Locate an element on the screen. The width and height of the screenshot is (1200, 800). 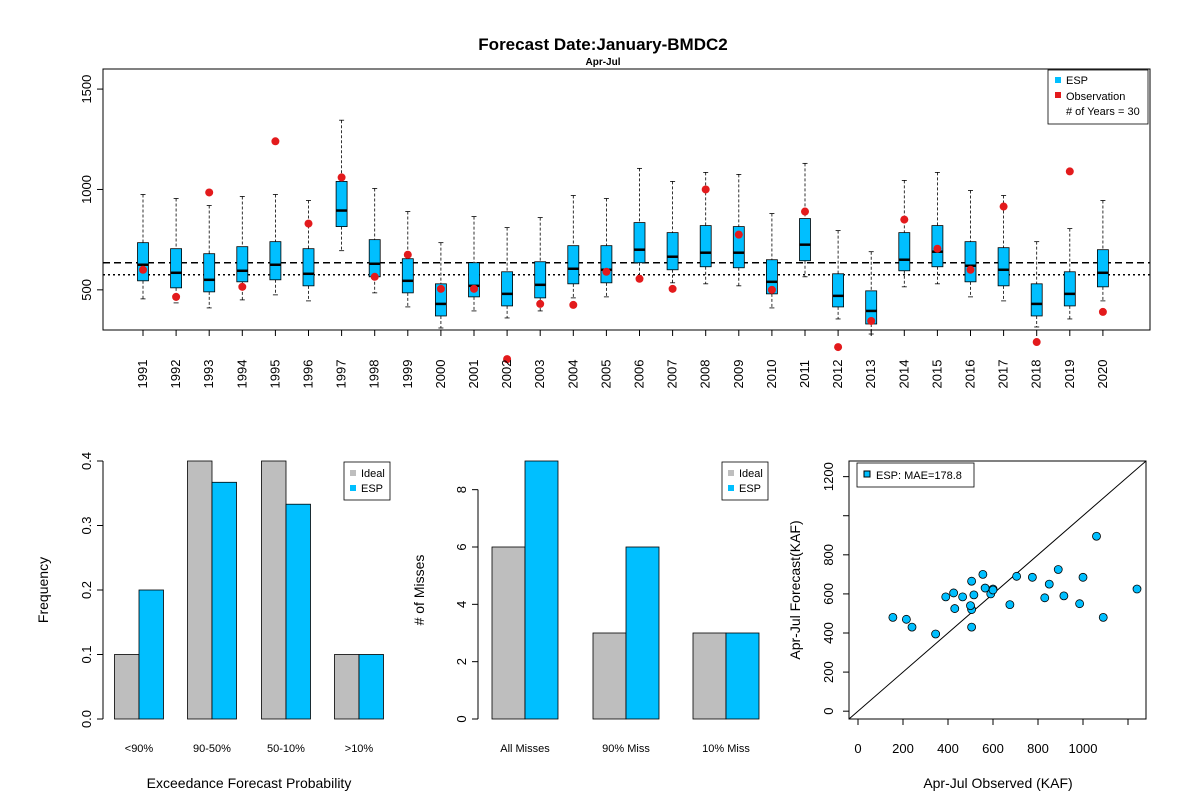
year-tick-label: 2011 is located at coordinates (804, 374).